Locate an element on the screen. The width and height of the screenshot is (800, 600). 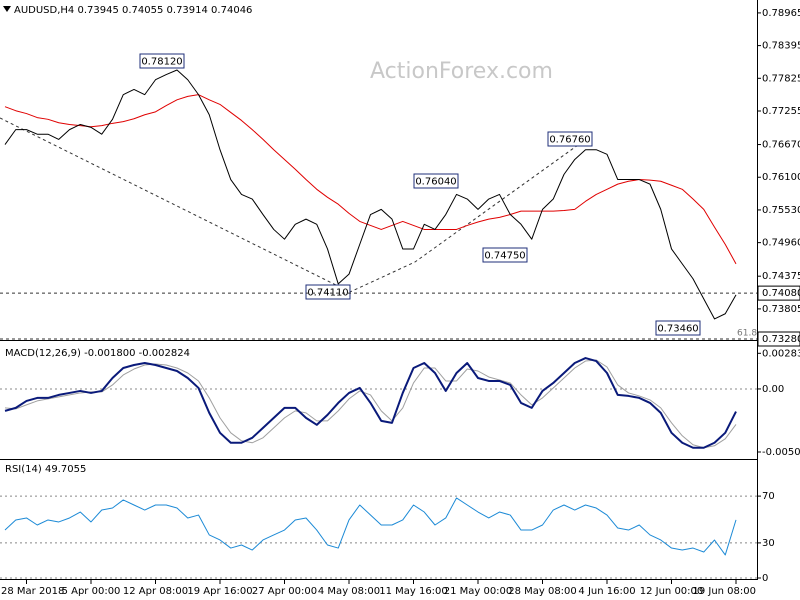
x-tick-label: 28 Mar 2018 is located at coordinates (32, 591).